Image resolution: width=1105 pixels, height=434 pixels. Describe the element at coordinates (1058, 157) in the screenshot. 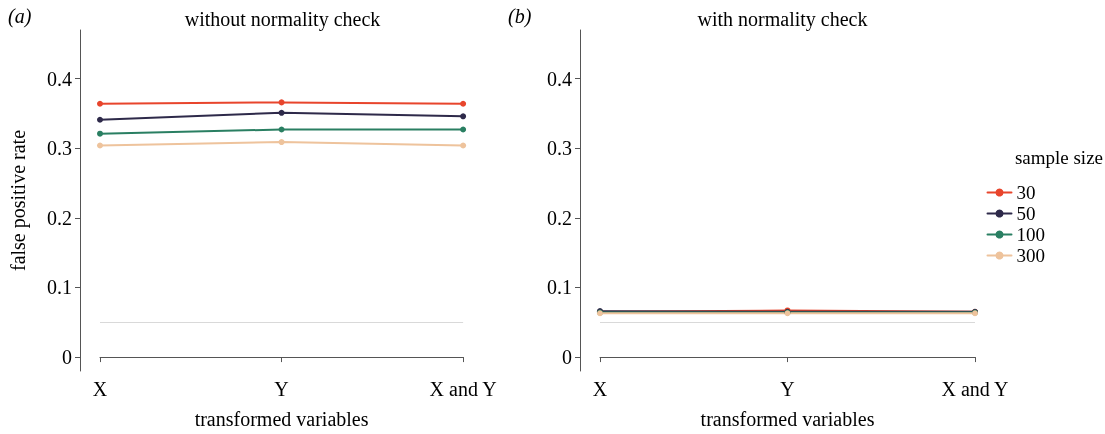

I see `legend-title: sample size` at that location.